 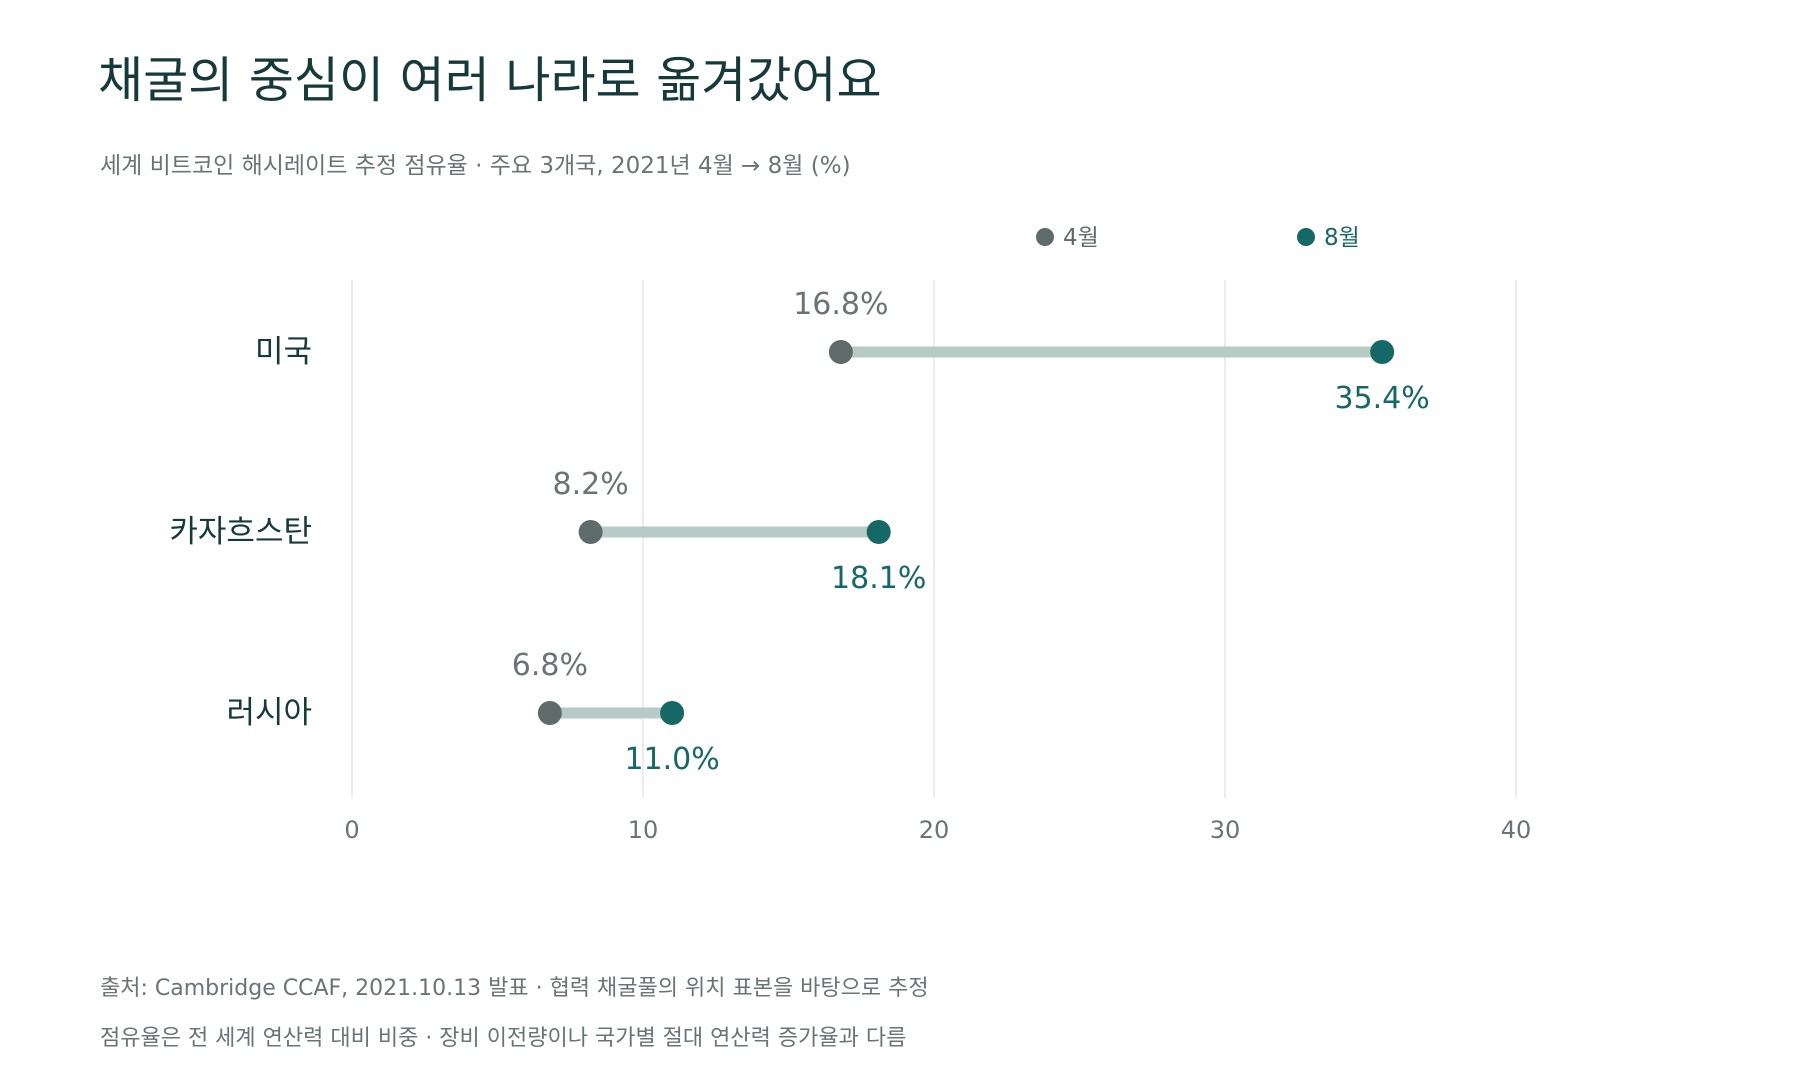 I want to click on legend-label: 4월, so click(x=1081, y=238).